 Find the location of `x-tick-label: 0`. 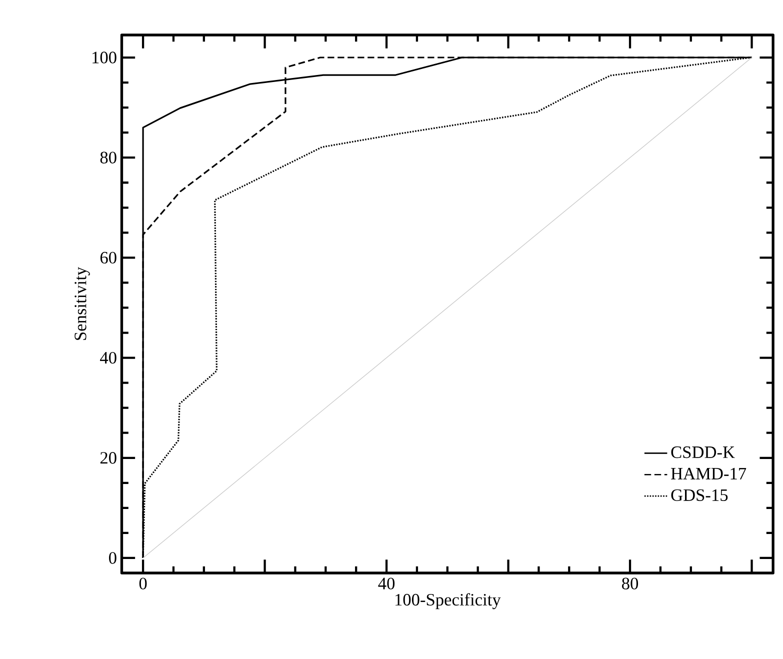

x-tick-label: 0 is located at coordinates (143, 584).